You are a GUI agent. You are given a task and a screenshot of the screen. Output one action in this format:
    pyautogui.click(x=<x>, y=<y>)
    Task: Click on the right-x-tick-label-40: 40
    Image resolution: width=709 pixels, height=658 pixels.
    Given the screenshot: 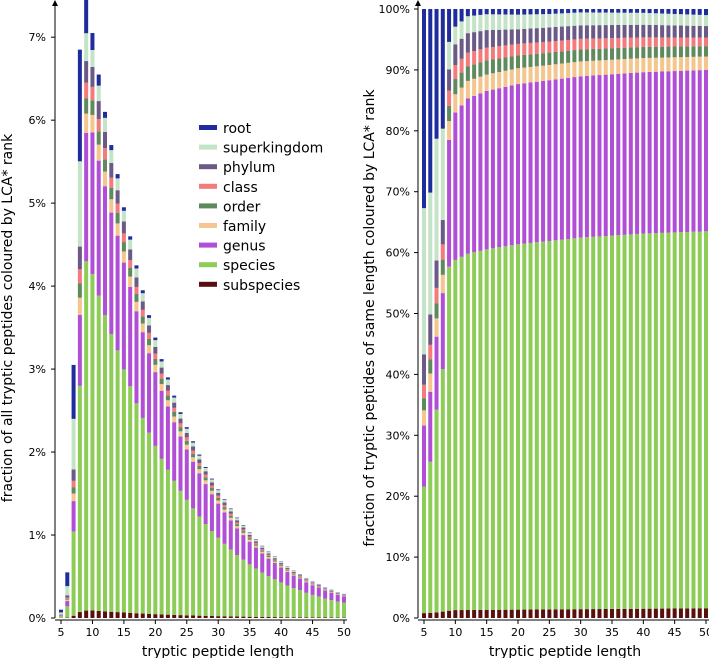 What is the action you would take?
    pyautogui.click(x=643, y=632)
    